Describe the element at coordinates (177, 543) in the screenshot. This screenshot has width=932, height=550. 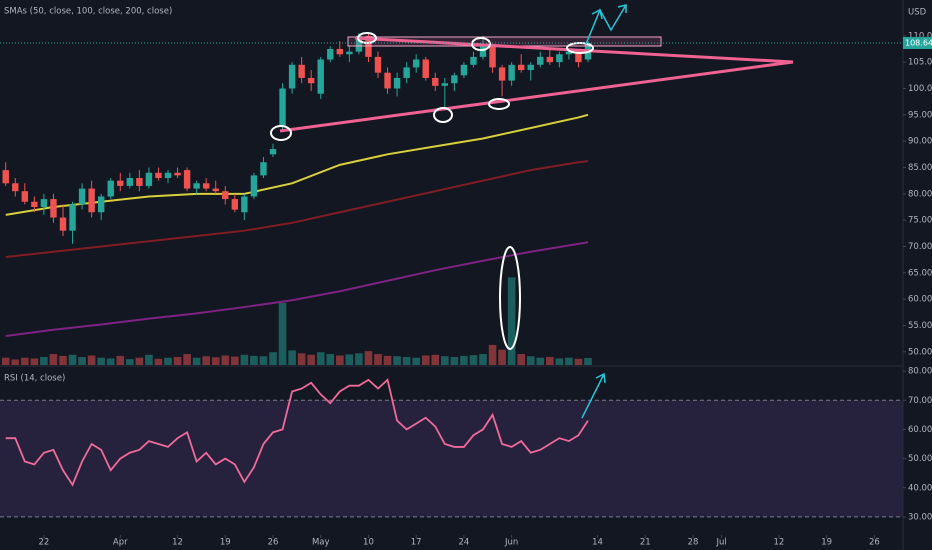
I see `x-tick-label: 12` at that location.